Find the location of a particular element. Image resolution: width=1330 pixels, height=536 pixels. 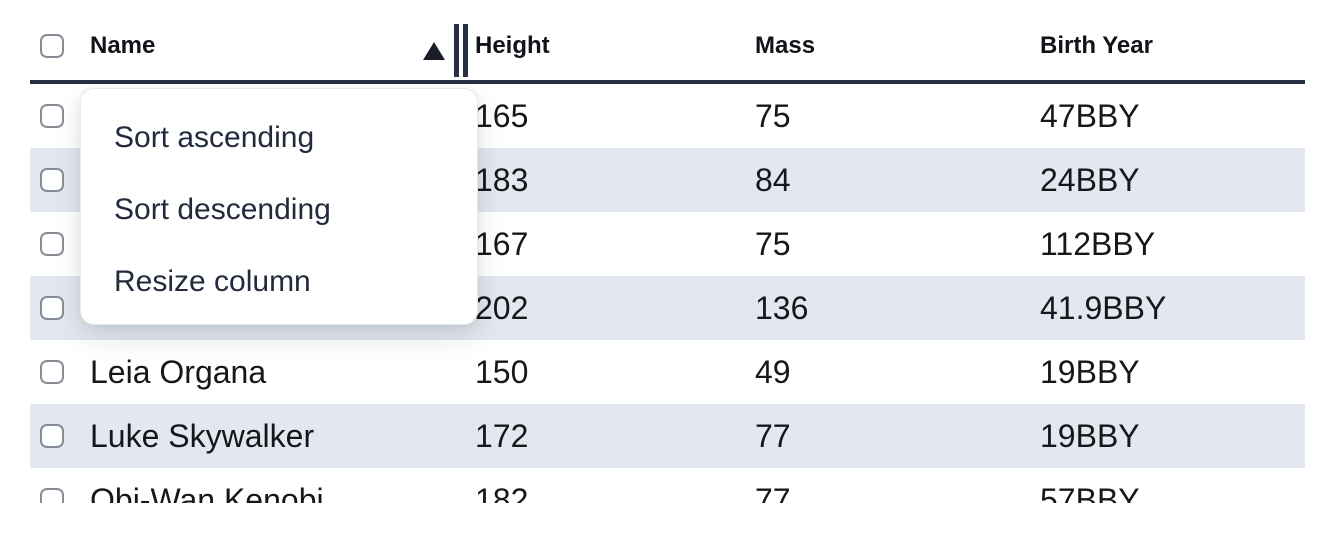

mass-cell: 84 is located at coordinates (773, 179).